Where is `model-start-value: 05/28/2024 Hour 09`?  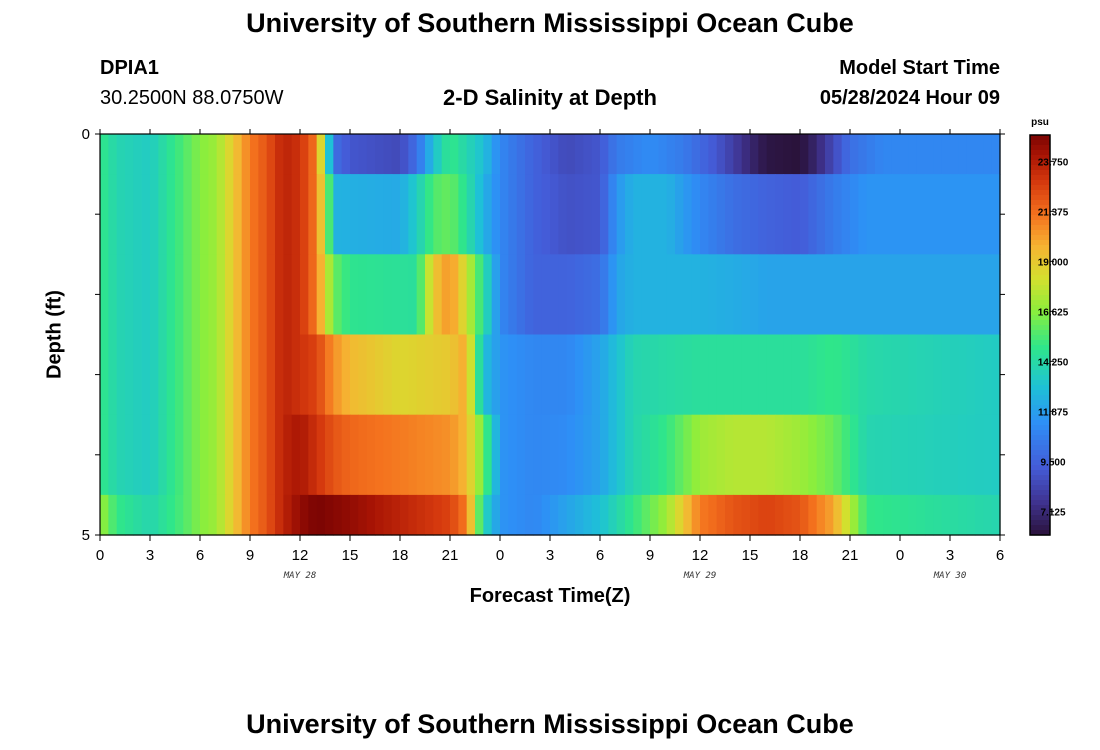
model-start-value: 05/28/2024 Hour 09 is located at coordinates (909, 98).